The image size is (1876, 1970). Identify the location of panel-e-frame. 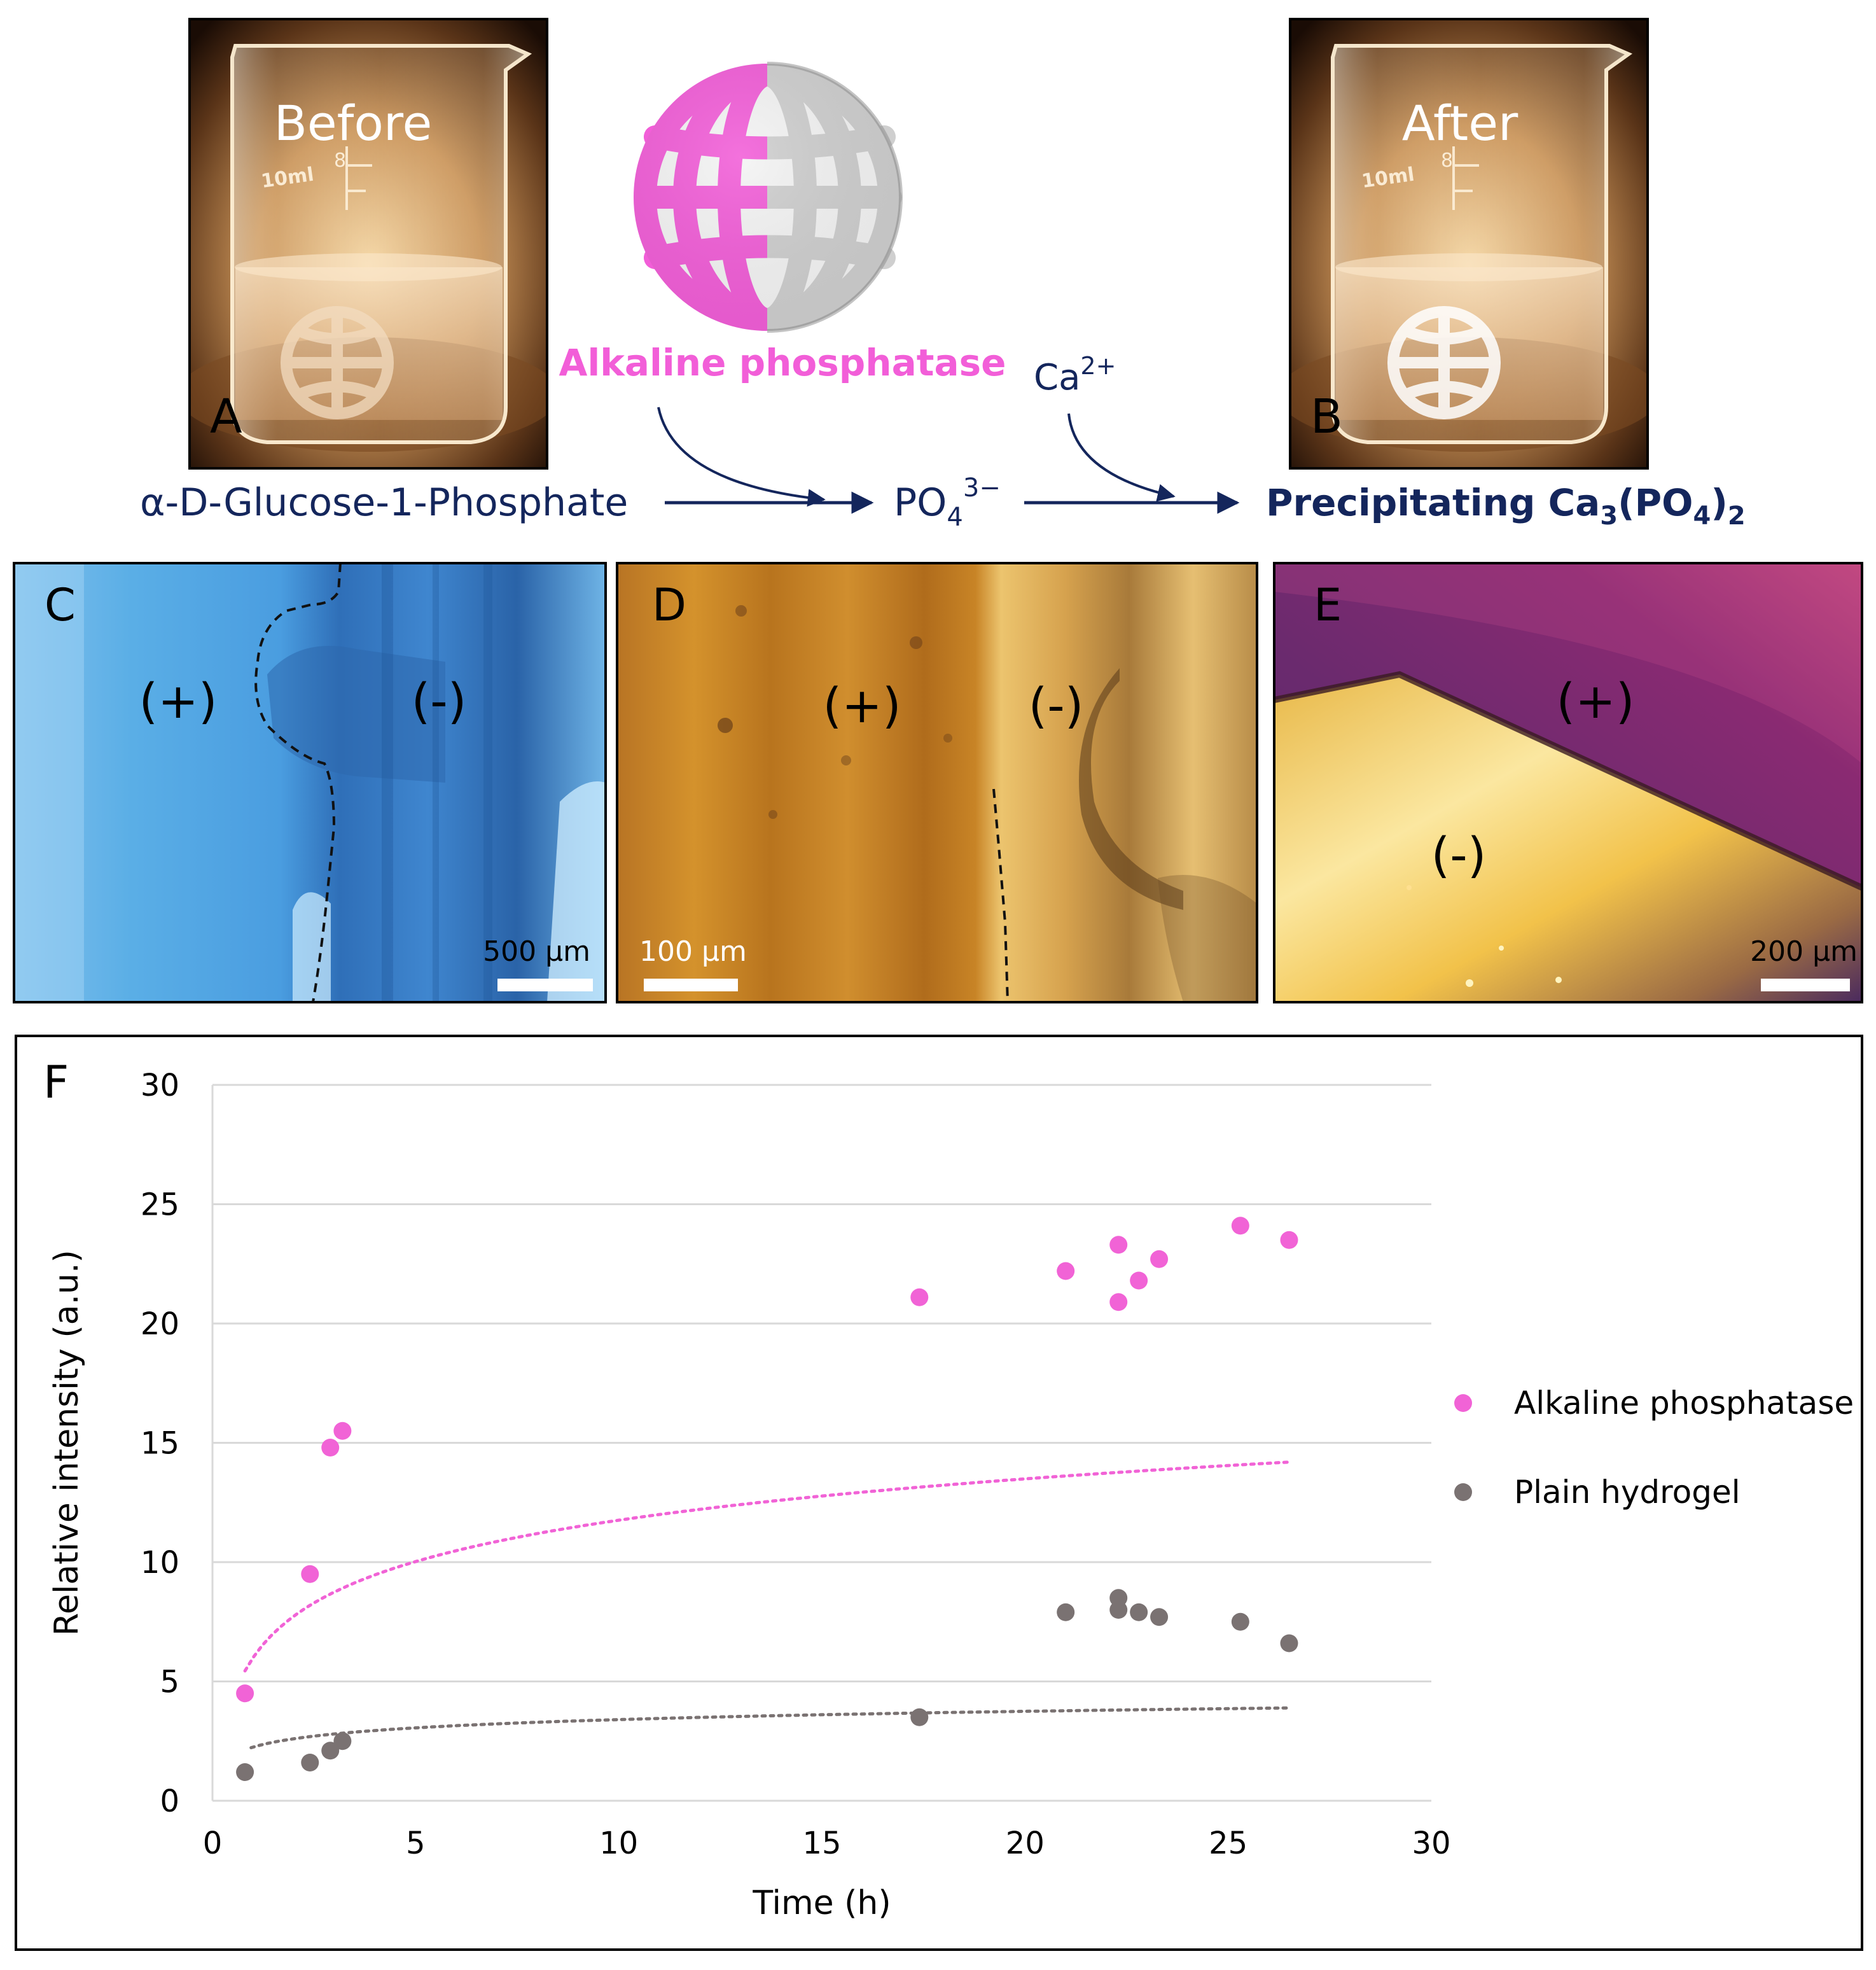
(1568, 782).